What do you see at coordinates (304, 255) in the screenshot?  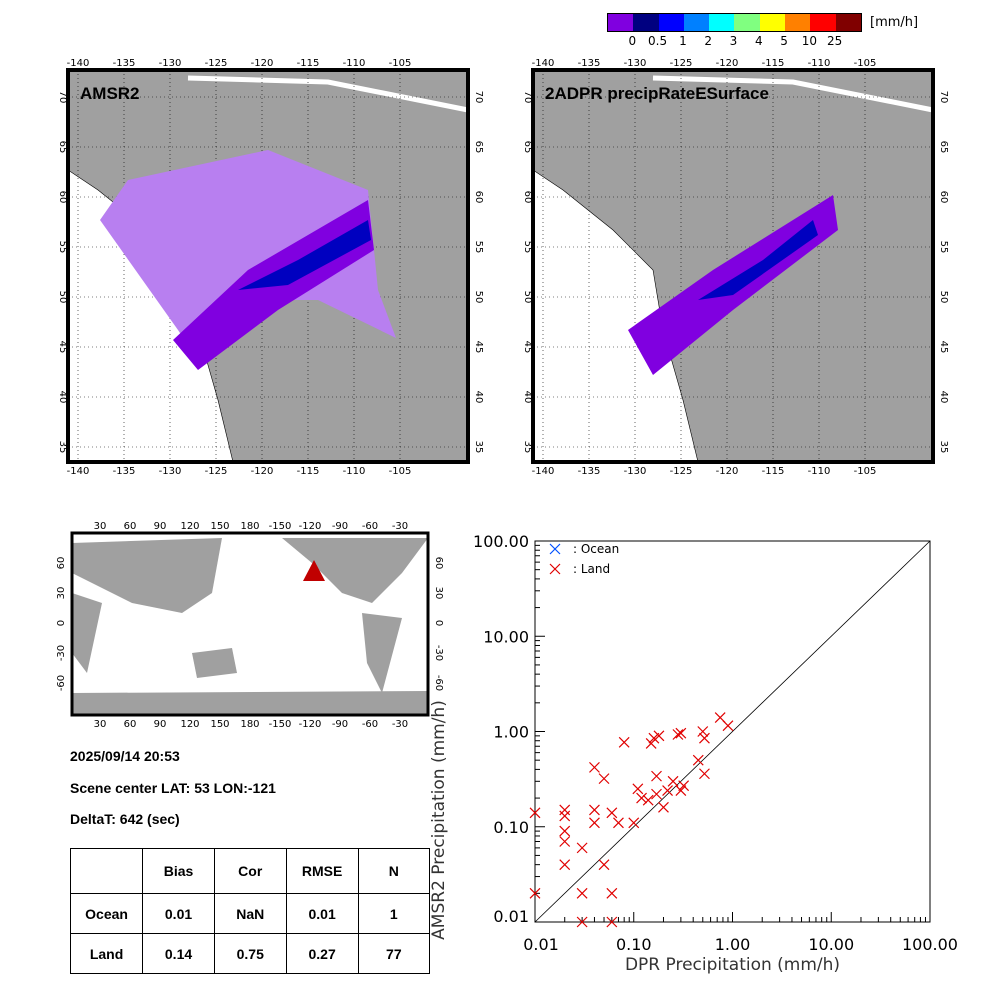 I see `precip-heavy` at bounding box center [304, 255].